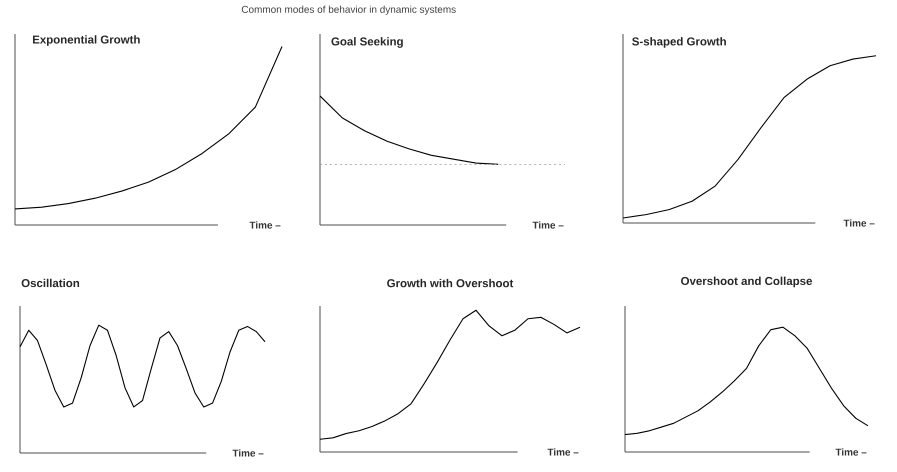 This screenshot has height=472, width=897. Describe the element at coordinates (367, 42) in the screenshot. I see `chart-title: Goal Seeking` at that location.